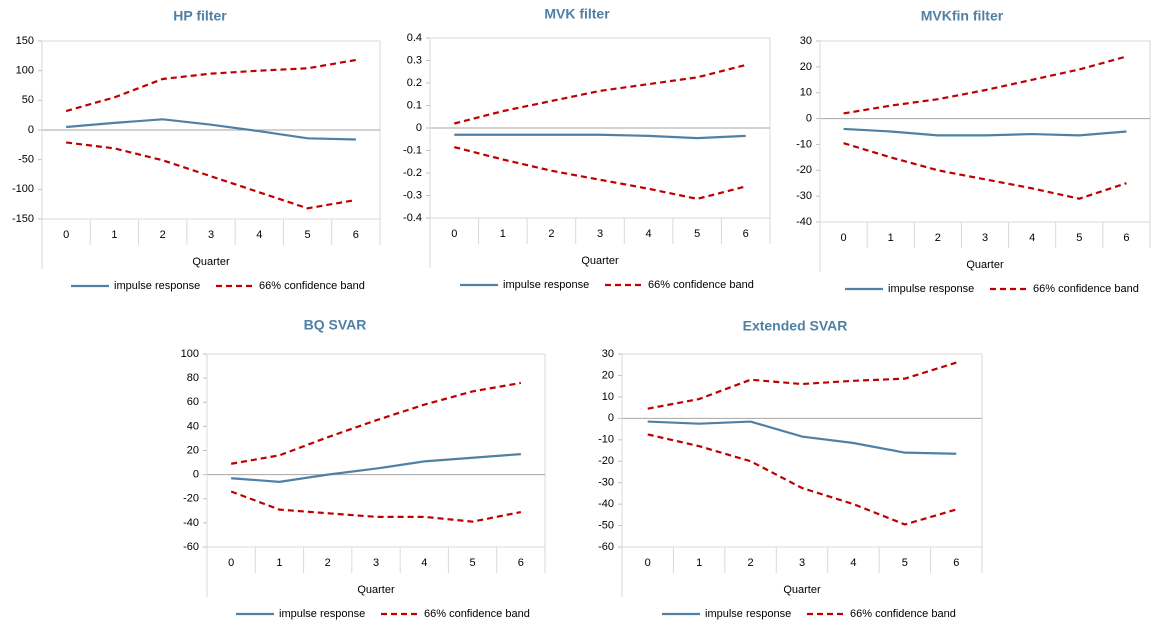 This screenshot has width=1153, height=629. Describe the element at coordinates (412, 150) in the screenshot. I see `y-tick-label: -0.1` at that location.